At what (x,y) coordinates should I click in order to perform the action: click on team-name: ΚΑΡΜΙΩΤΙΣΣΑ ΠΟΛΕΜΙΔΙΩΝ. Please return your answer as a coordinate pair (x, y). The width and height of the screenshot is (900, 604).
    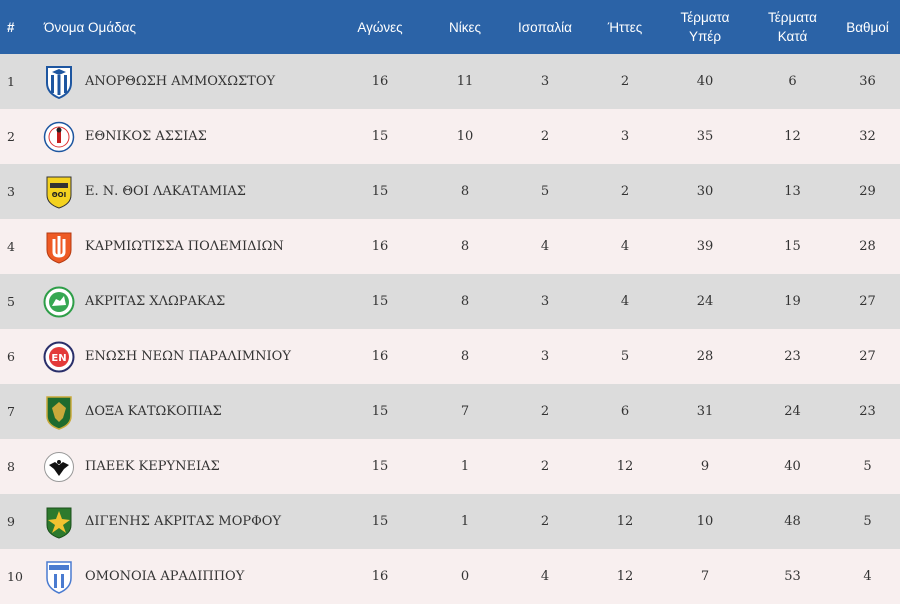
    Looking at the image, I should click on (184, 246).